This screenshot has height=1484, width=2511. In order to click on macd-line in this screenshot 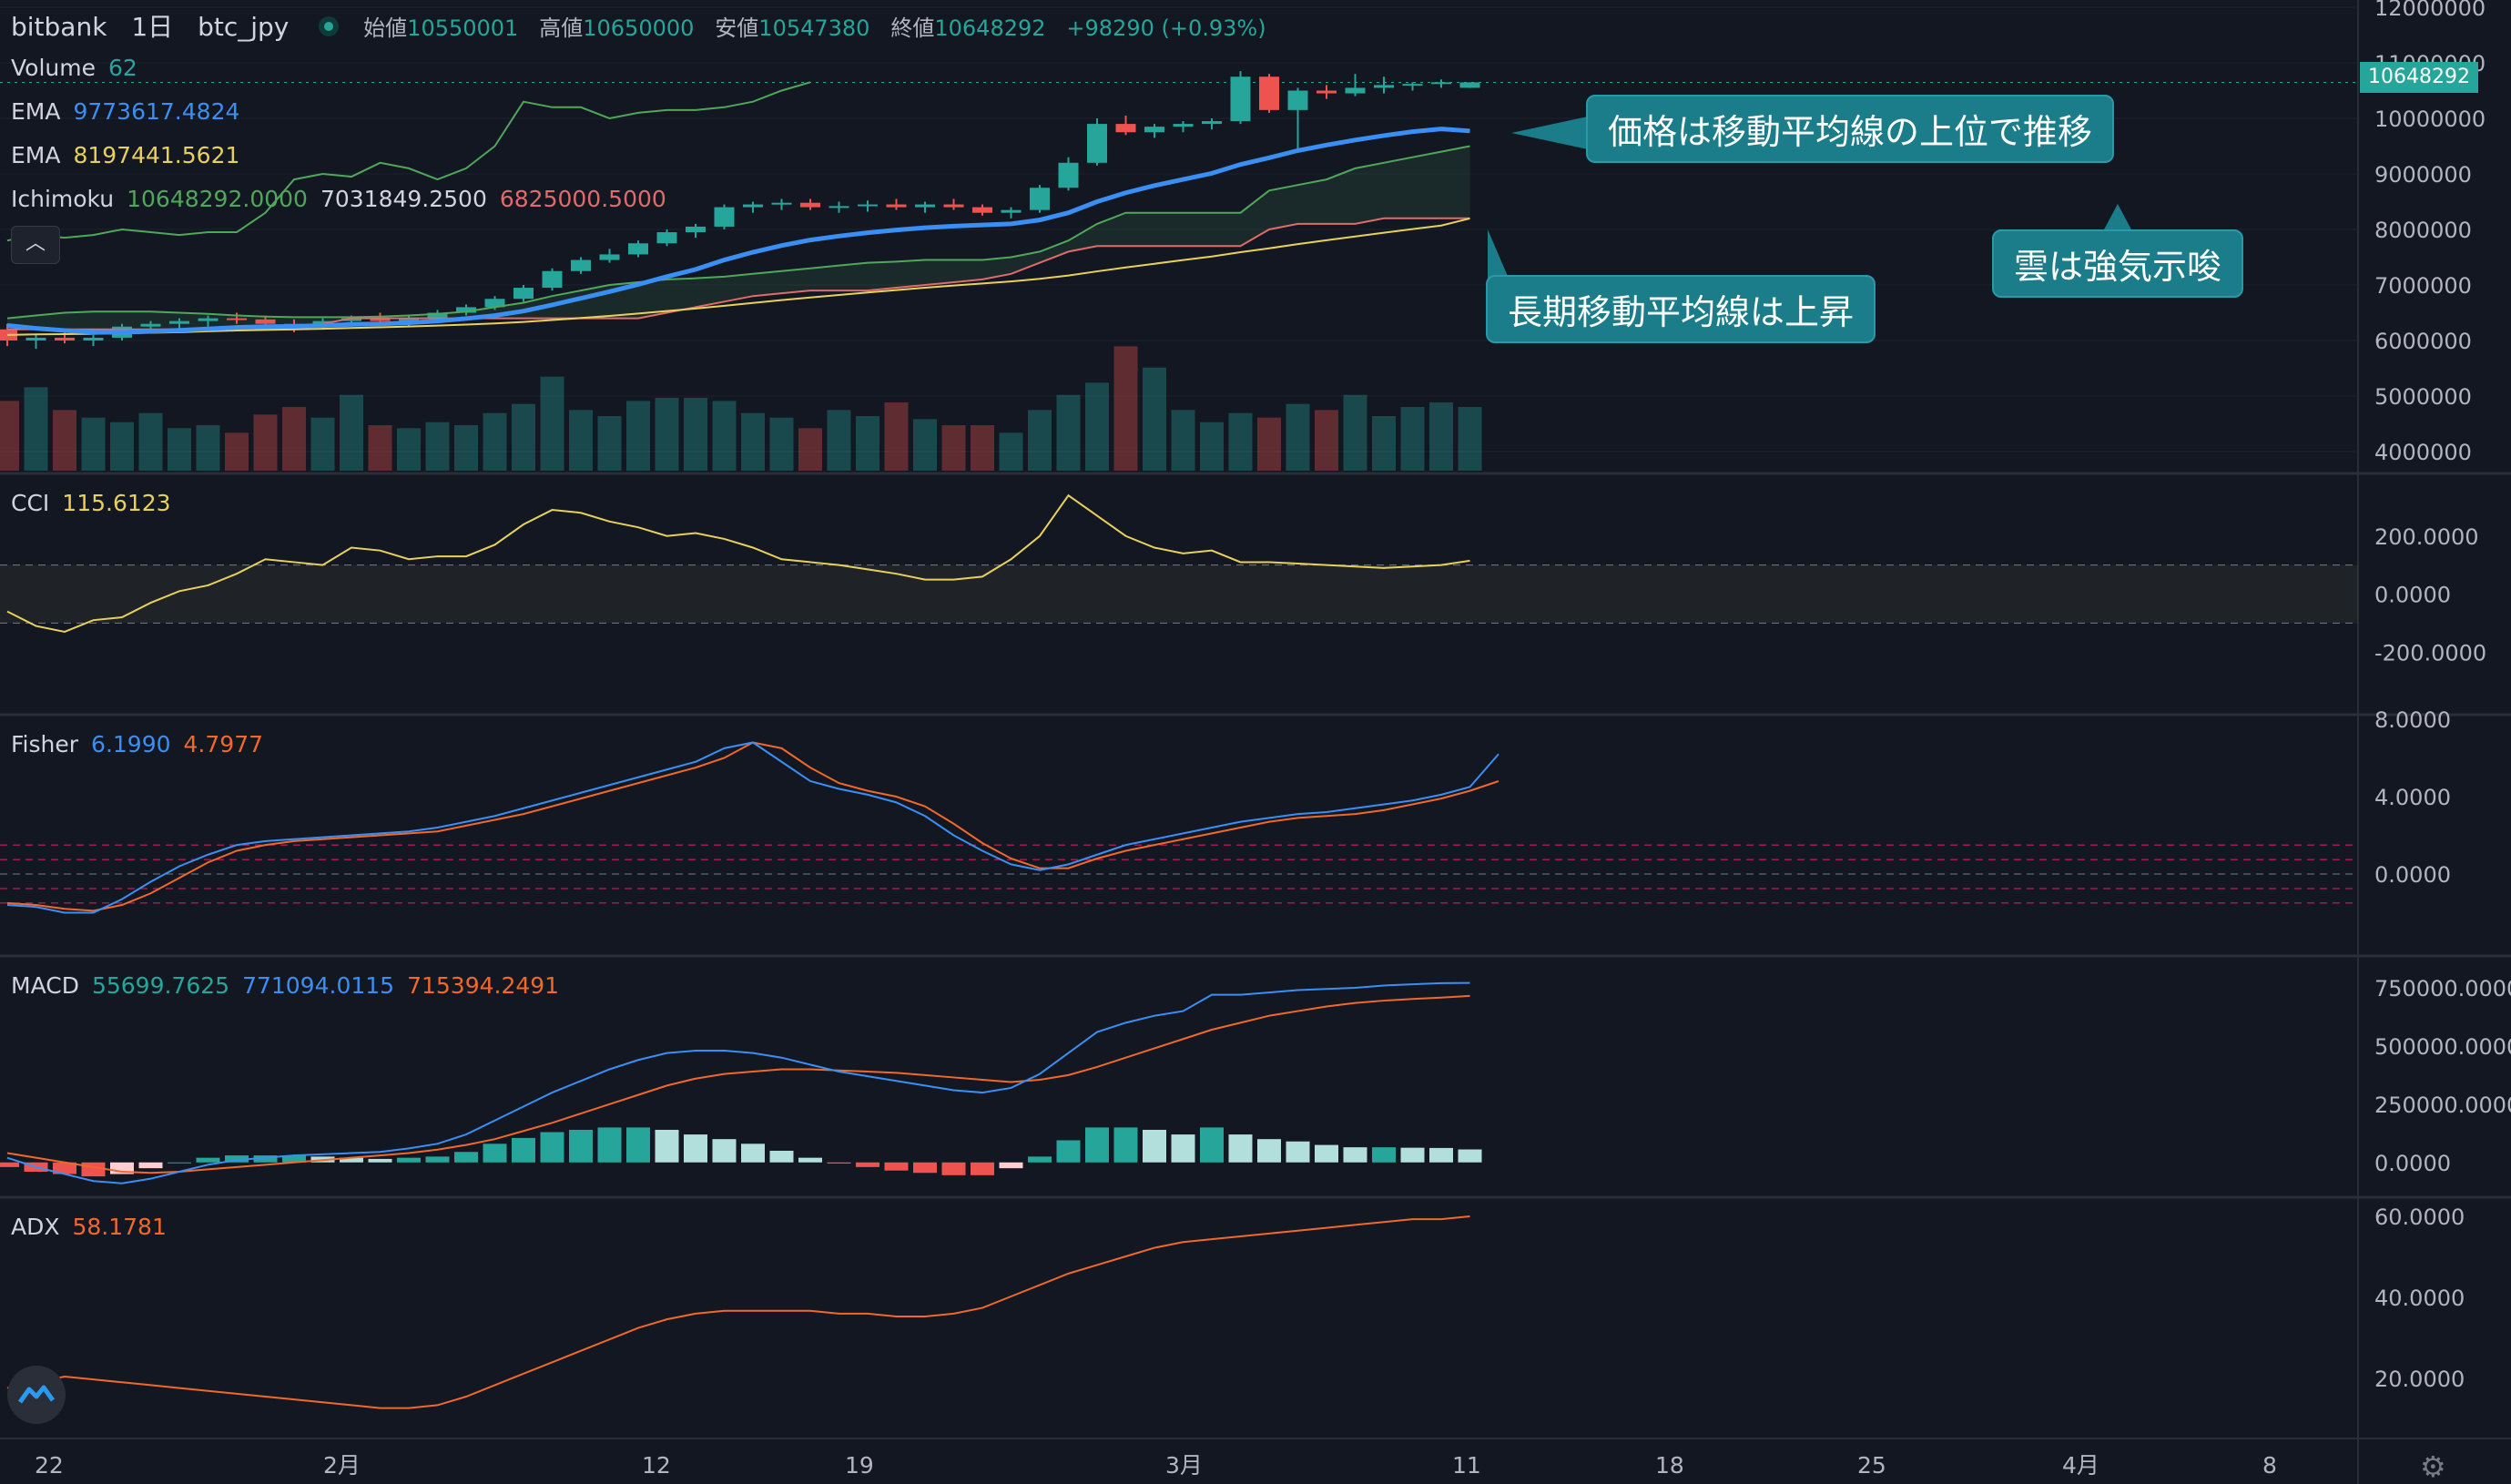, I will do `click(738, 1082)`.